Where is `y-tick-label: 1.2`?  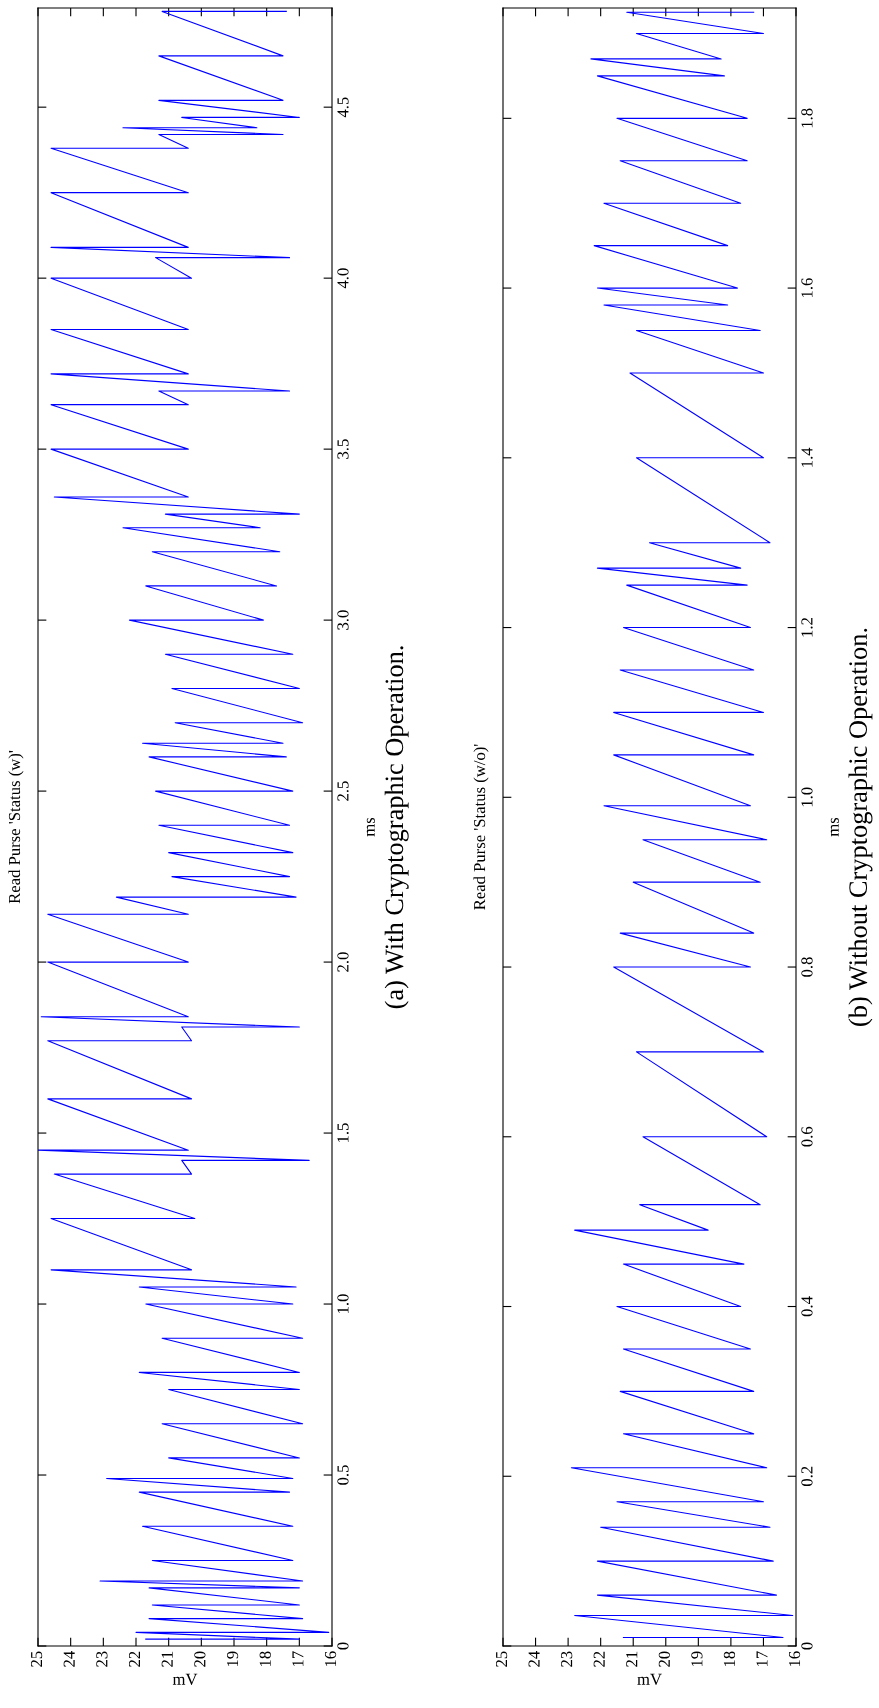
y-tick-label: 1.2 is located at coordinates (807, 627).